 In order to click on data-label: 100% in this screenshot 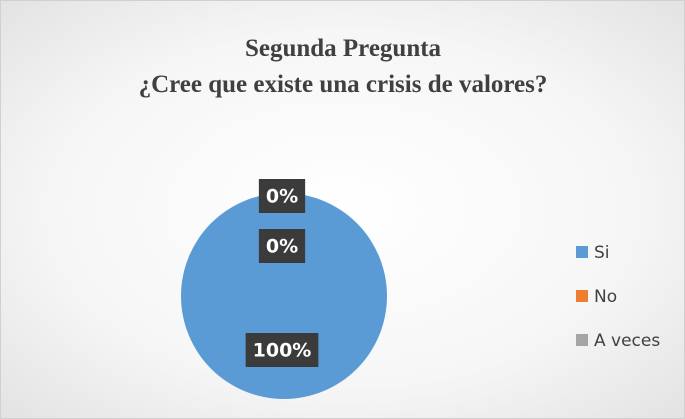, I will do `click(282, 351)`.